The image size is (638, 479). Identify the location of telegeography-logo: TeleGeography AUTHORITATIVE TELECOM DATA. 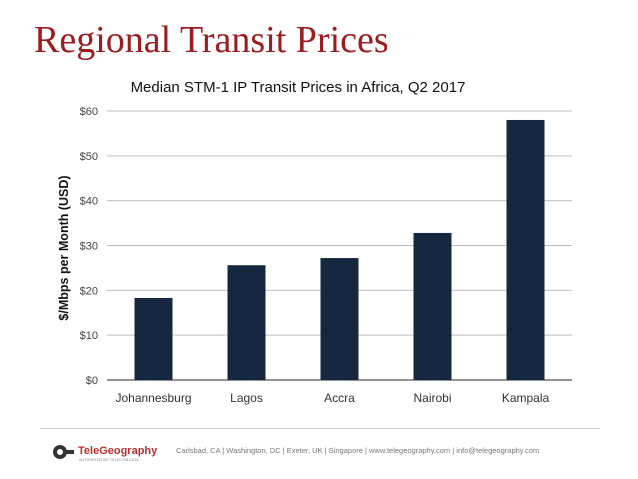
(105, 453).